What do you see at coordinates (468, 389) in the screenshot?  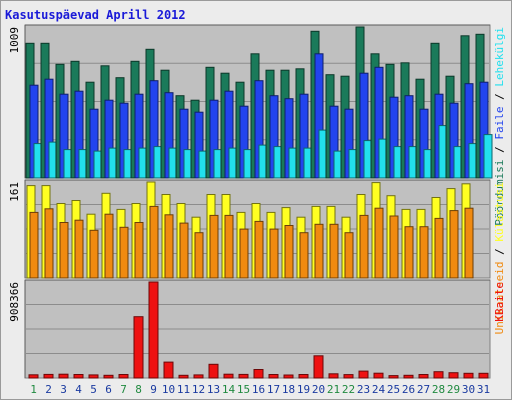 I see `x-tick-label-30: 30` at bounding box center [468, 389].